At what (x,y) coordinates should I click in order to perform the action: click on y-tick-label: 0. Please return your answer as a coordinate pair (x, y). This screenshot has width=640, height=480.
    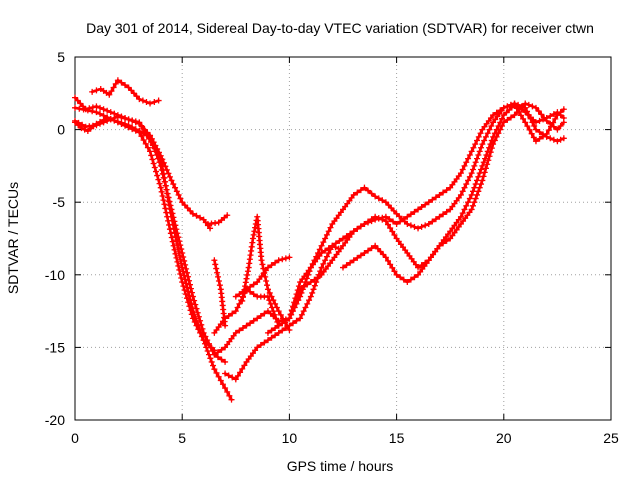
    Looking at the image, I should click on (61, 130).